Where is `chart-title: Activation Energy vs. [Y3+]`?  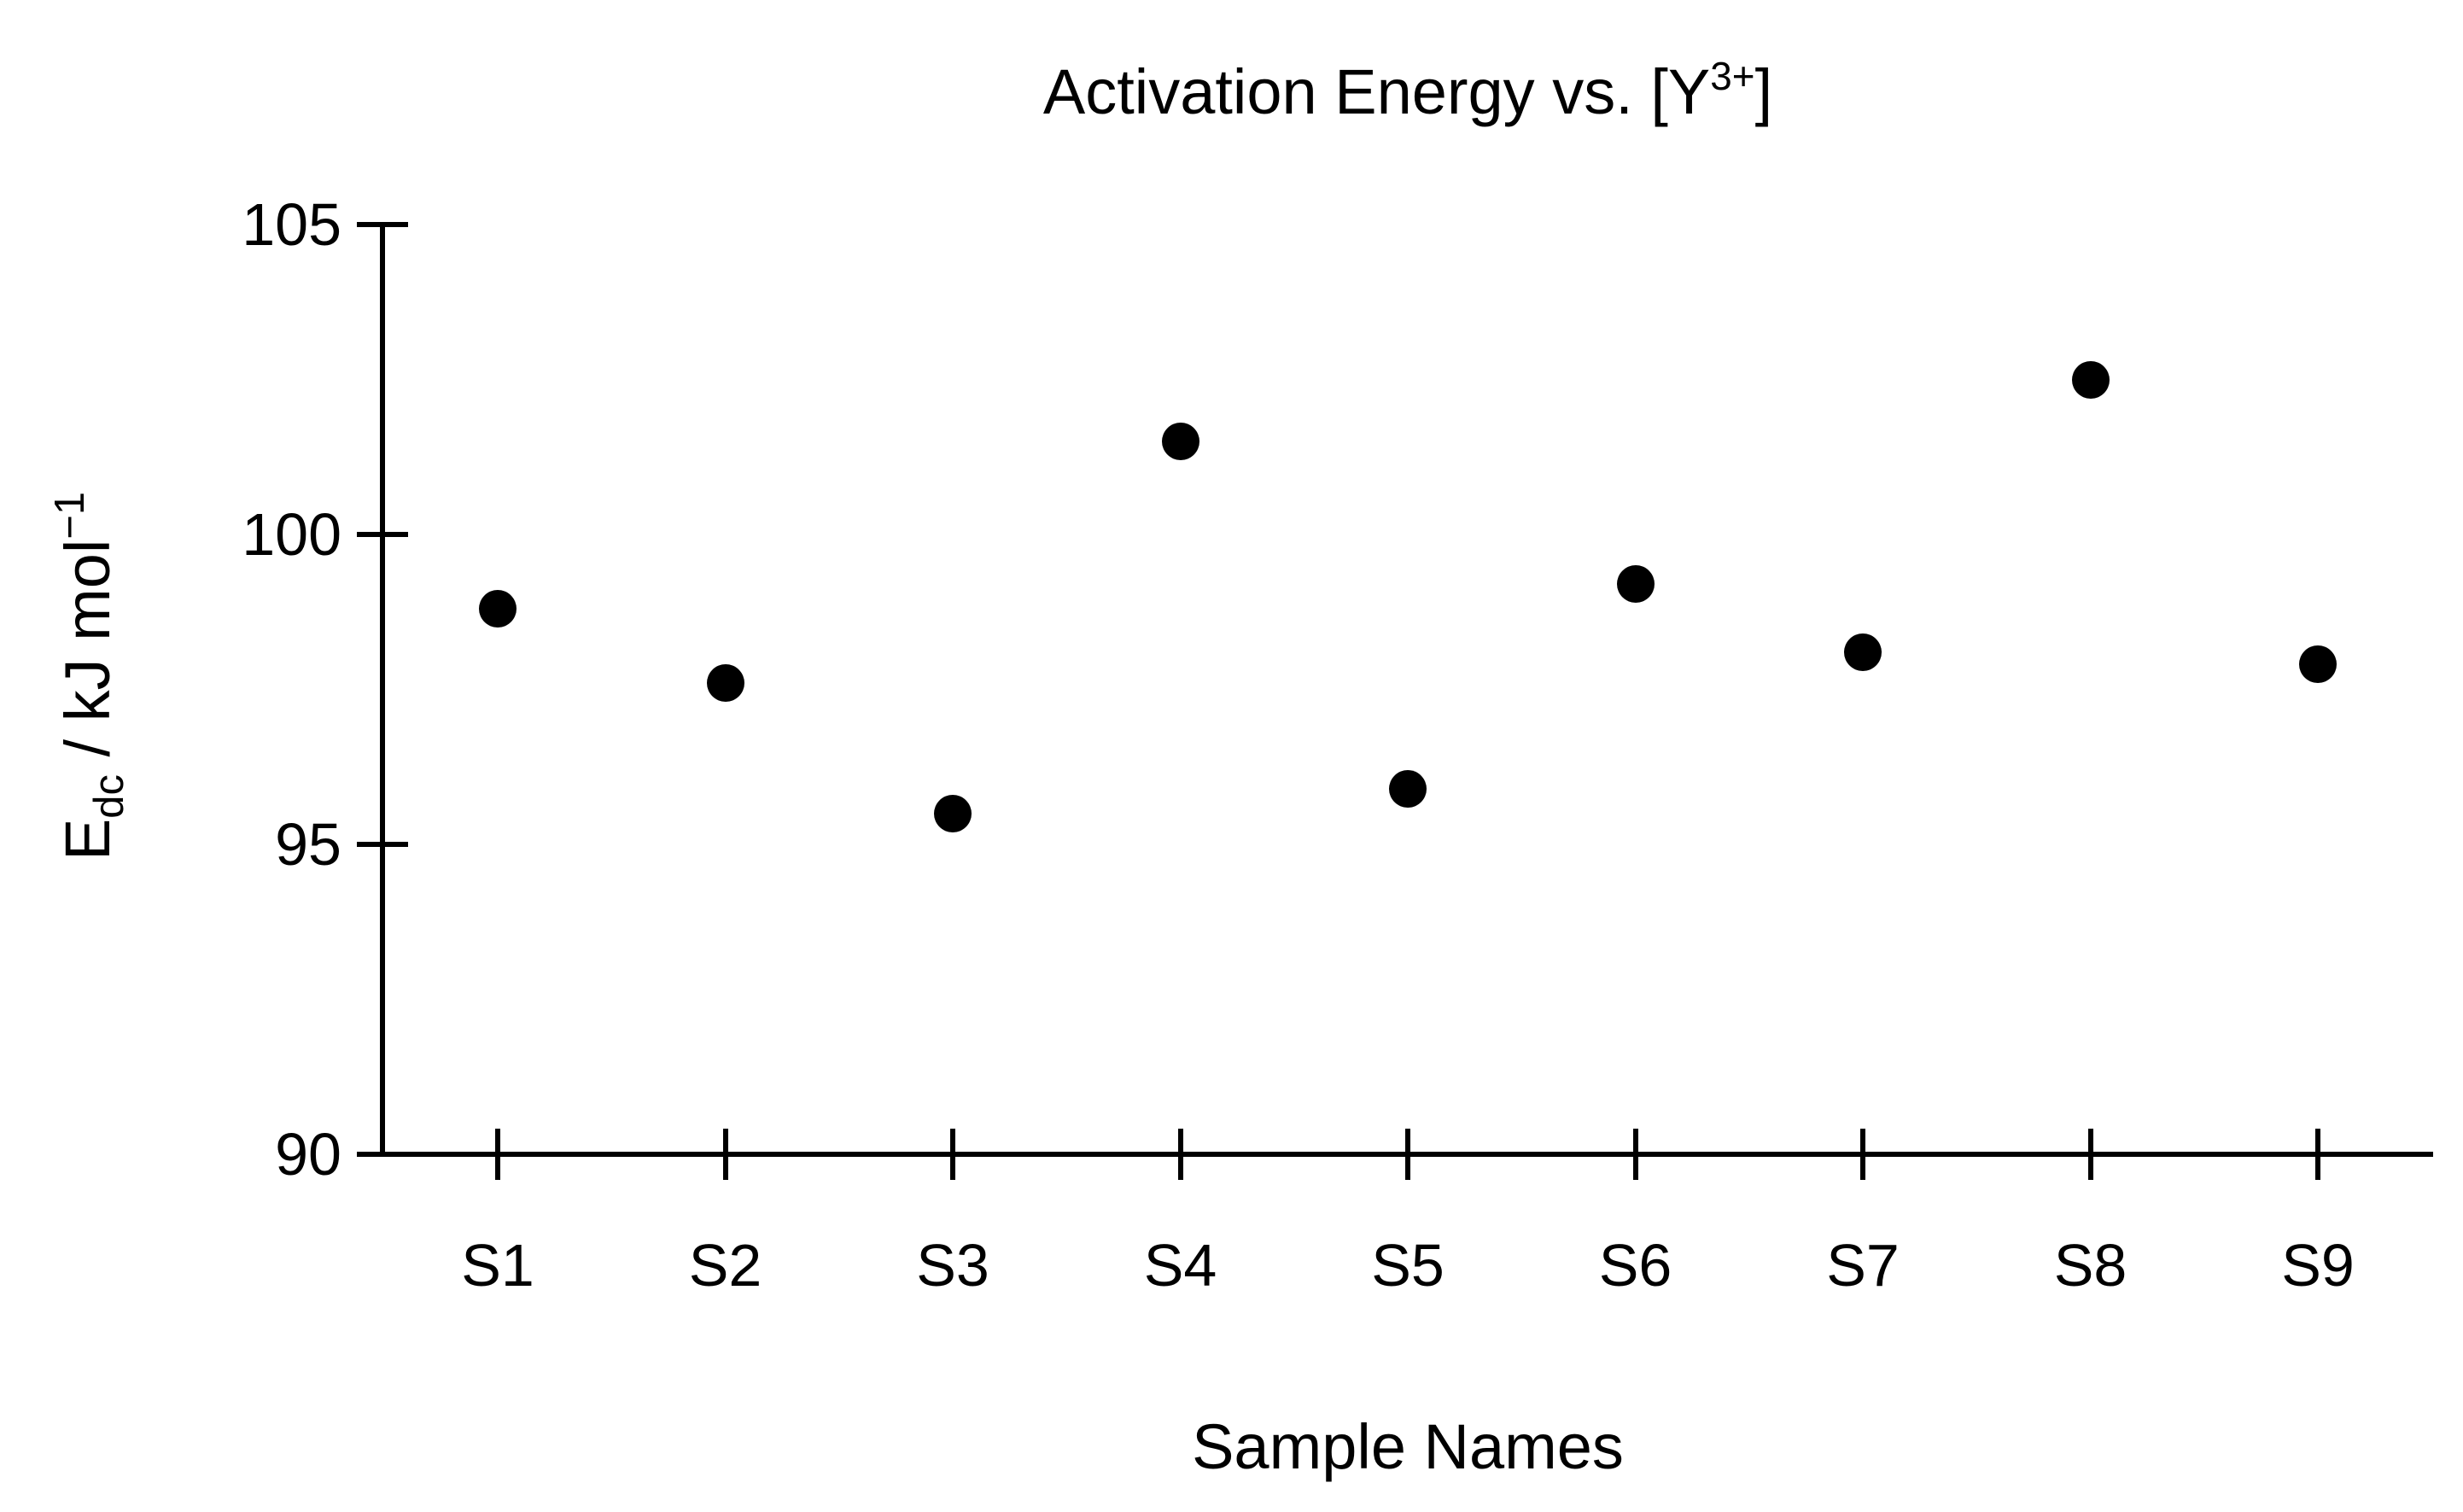
chart-title: Activation Energy vs. [Y3+] is located at coordinates (1407, 90).